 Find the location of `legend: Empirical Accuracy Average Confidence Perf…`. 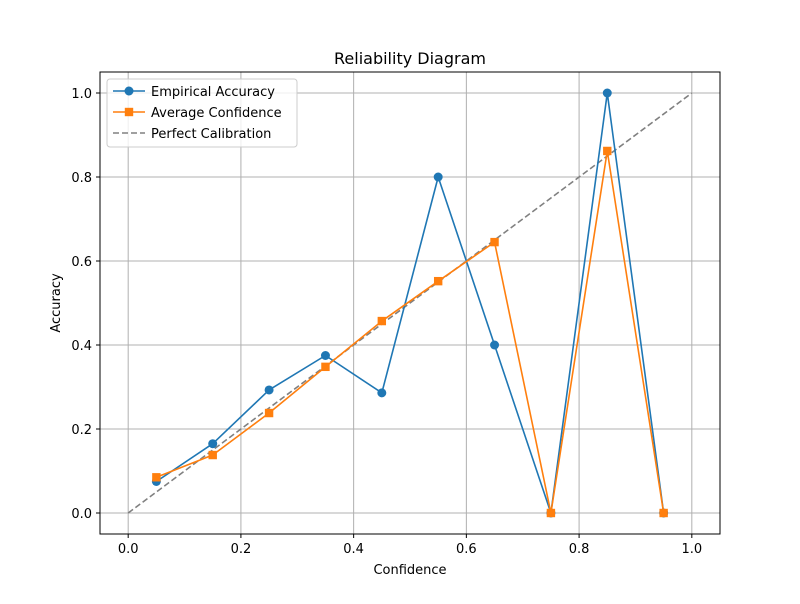

legend: Empirical Accuracy Average Confidence Perf… is located at coordinates (202, 113).